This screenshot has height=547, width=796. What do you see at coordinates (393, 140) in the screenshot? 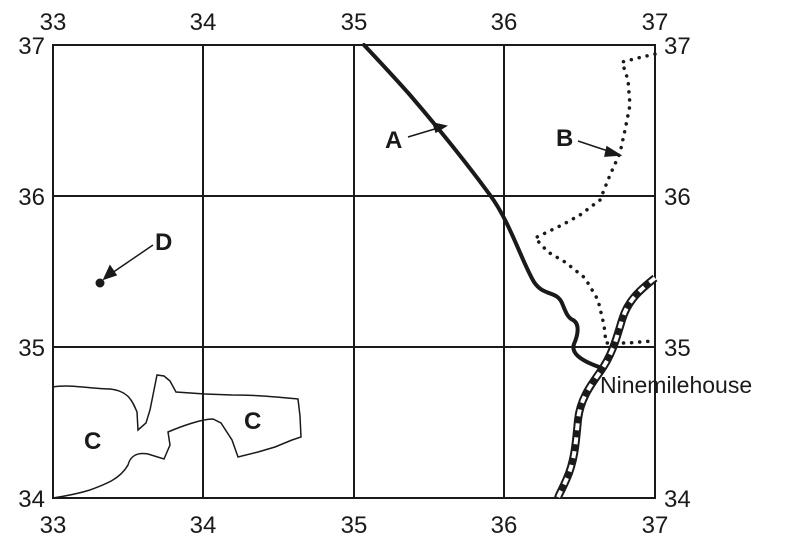
I see `label-a: A` at bounding box center [393, 140].